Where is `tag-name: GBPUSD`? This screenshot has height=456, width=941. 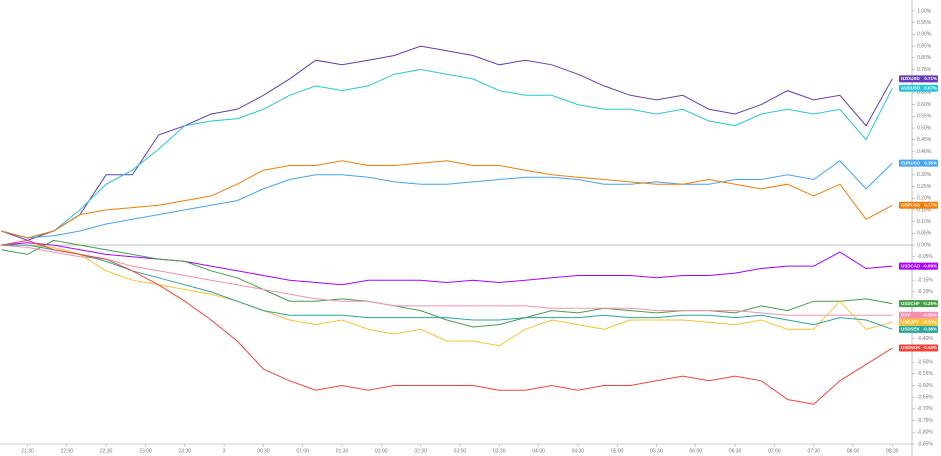
tag-name: GBPUSD is located at coordinates (911, 204).